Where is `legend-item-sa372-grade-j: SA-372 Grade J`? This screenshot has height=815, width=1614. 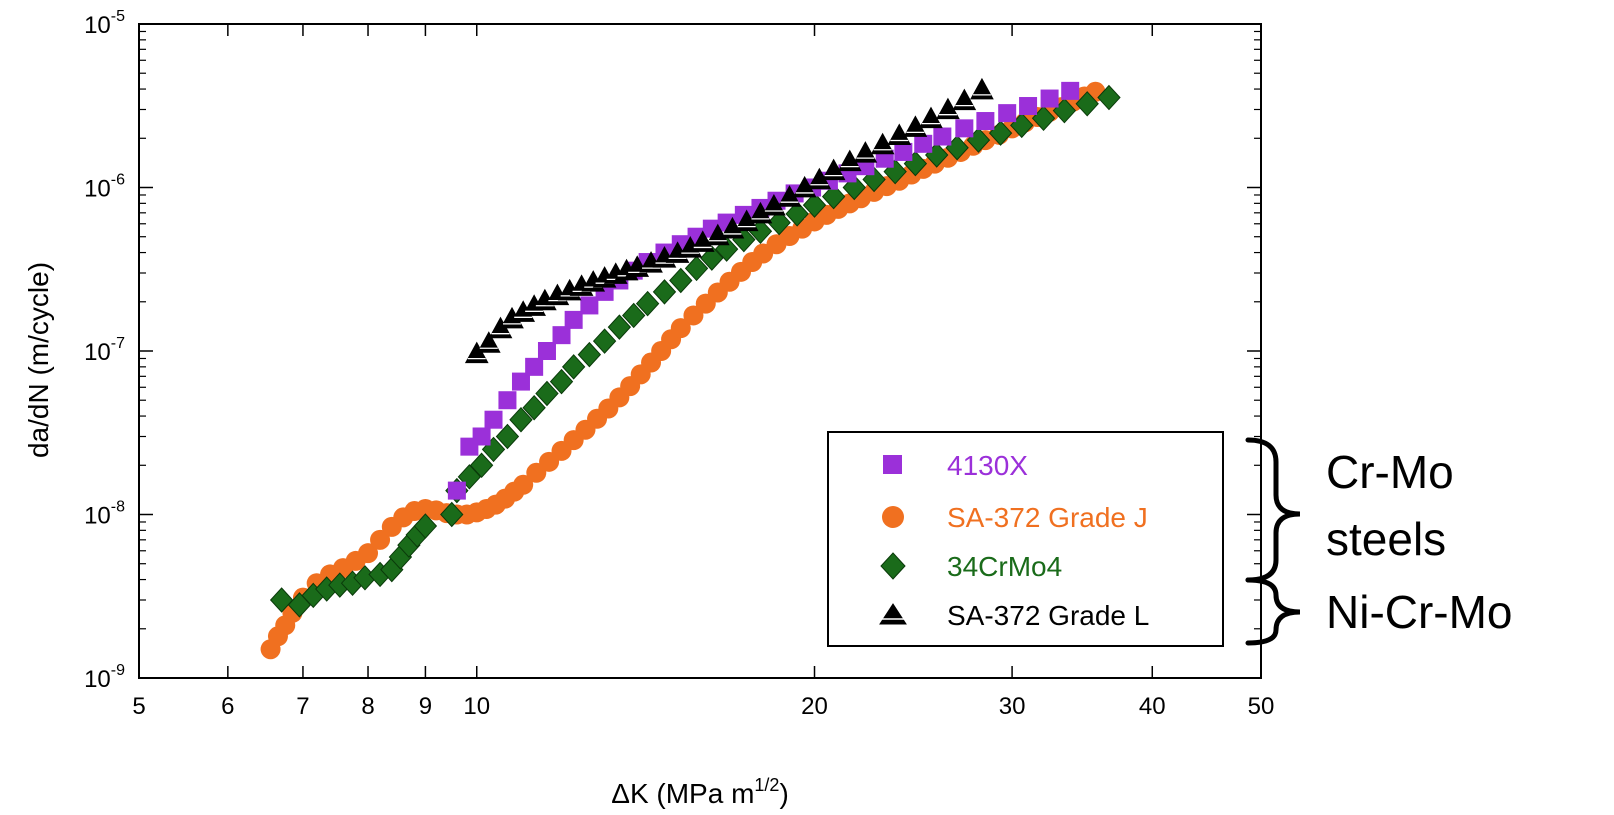 legend-item-sa372-grade-j: SA-372 Grade J is located at coordinates (1015, 517).